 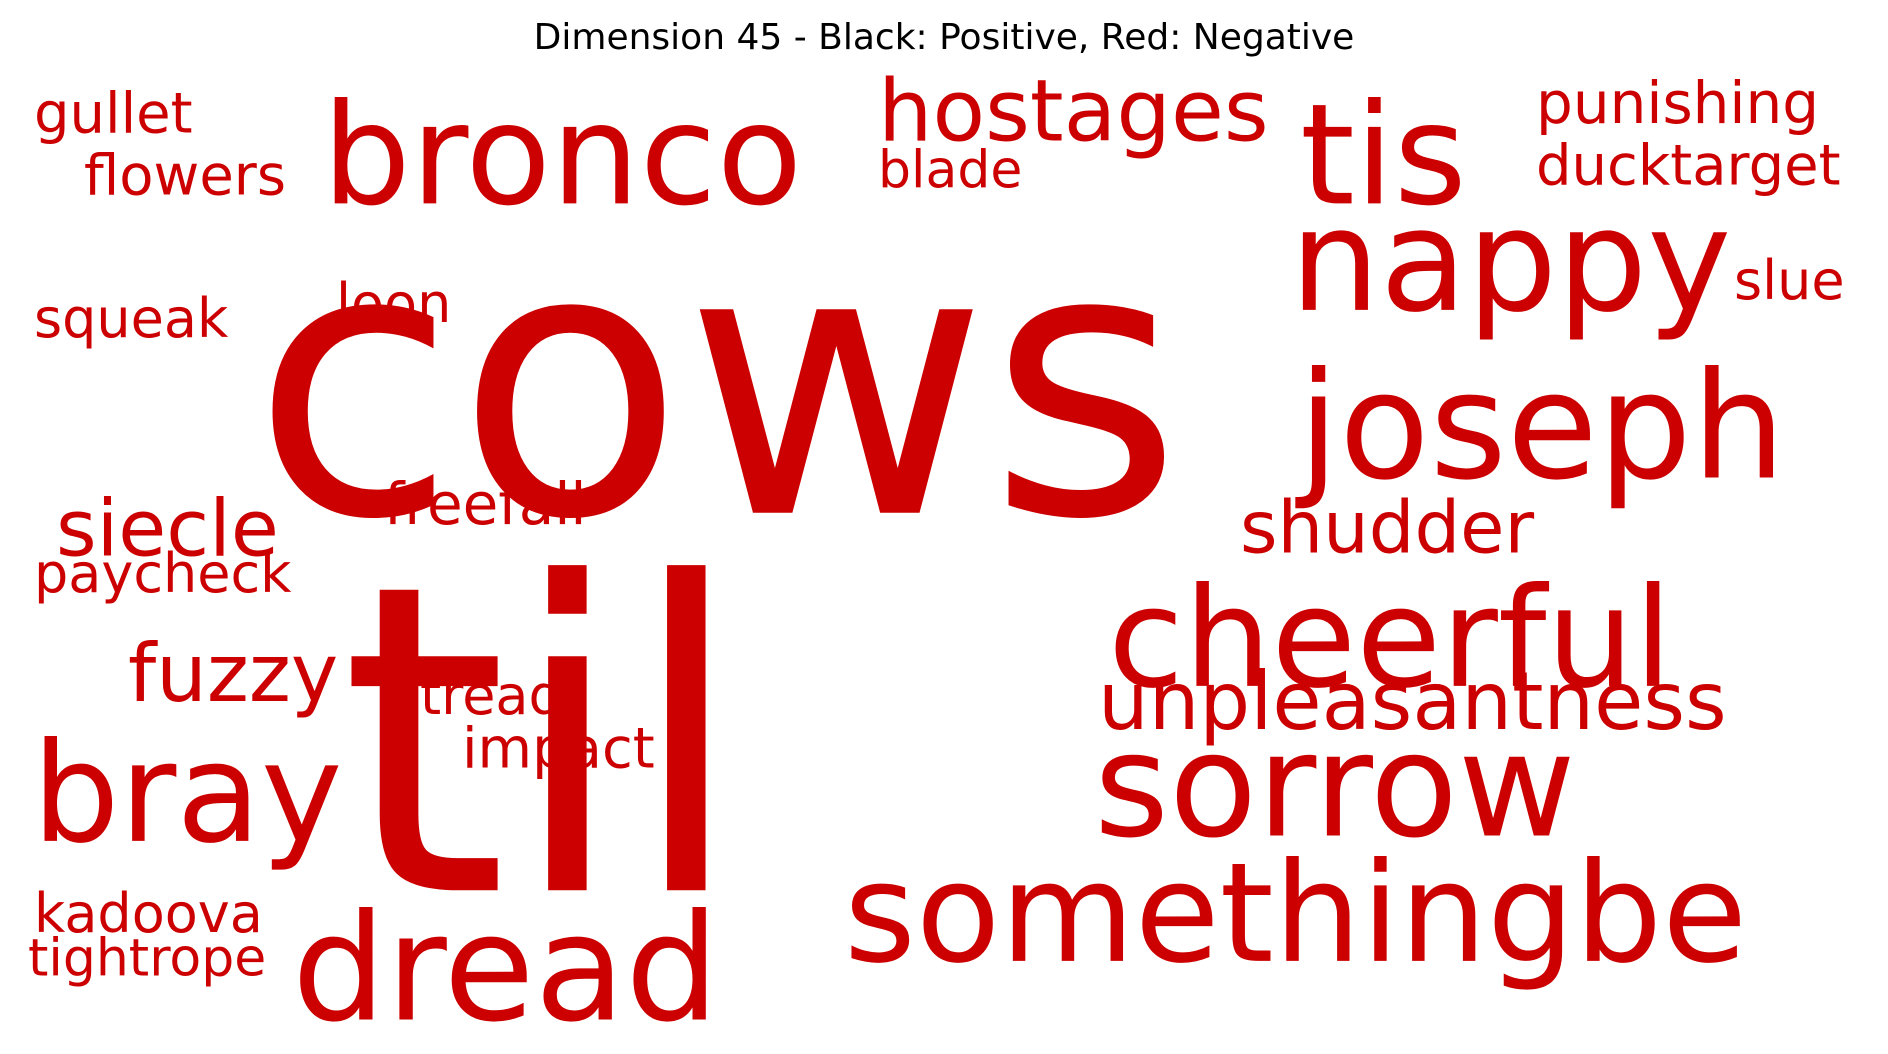 What do you see at coordinates (950, 170) in the screenshot?
I see `word-blade: blade` at bounding box center [950, 170].